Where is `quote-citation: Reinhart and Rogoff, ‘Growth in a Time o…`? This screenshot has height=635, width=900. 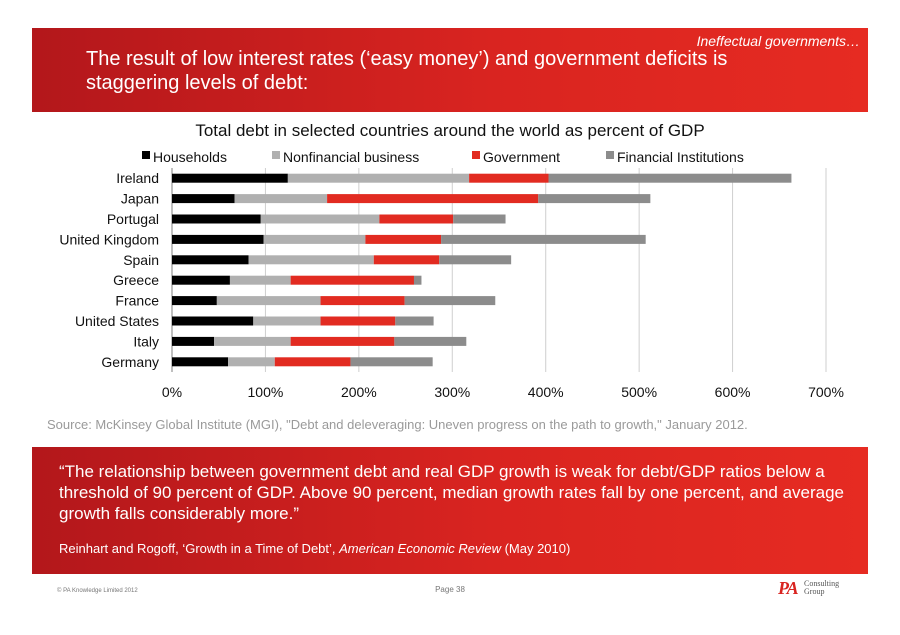
quote-citation: Reinhart and Rogoff, ‘Growth in a Time o… is located at coordinates (314, 548).